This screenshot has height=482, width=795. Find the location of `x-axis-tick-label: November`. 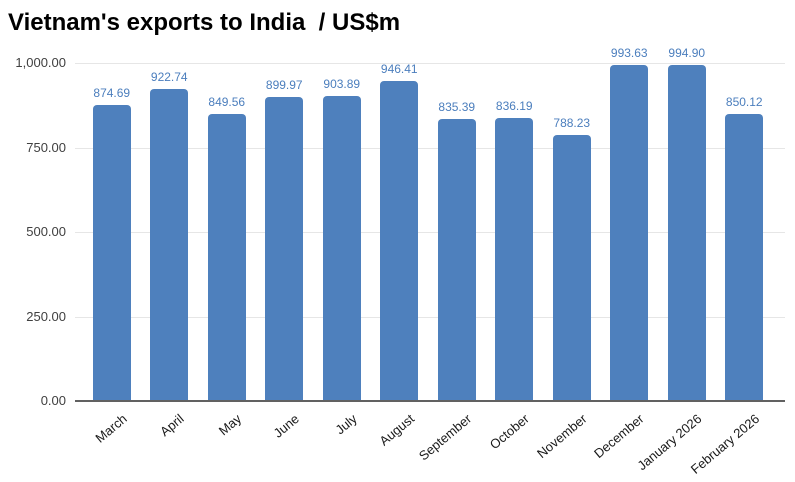

x-axis-tick-label: November is located at coordinates (561, 436).